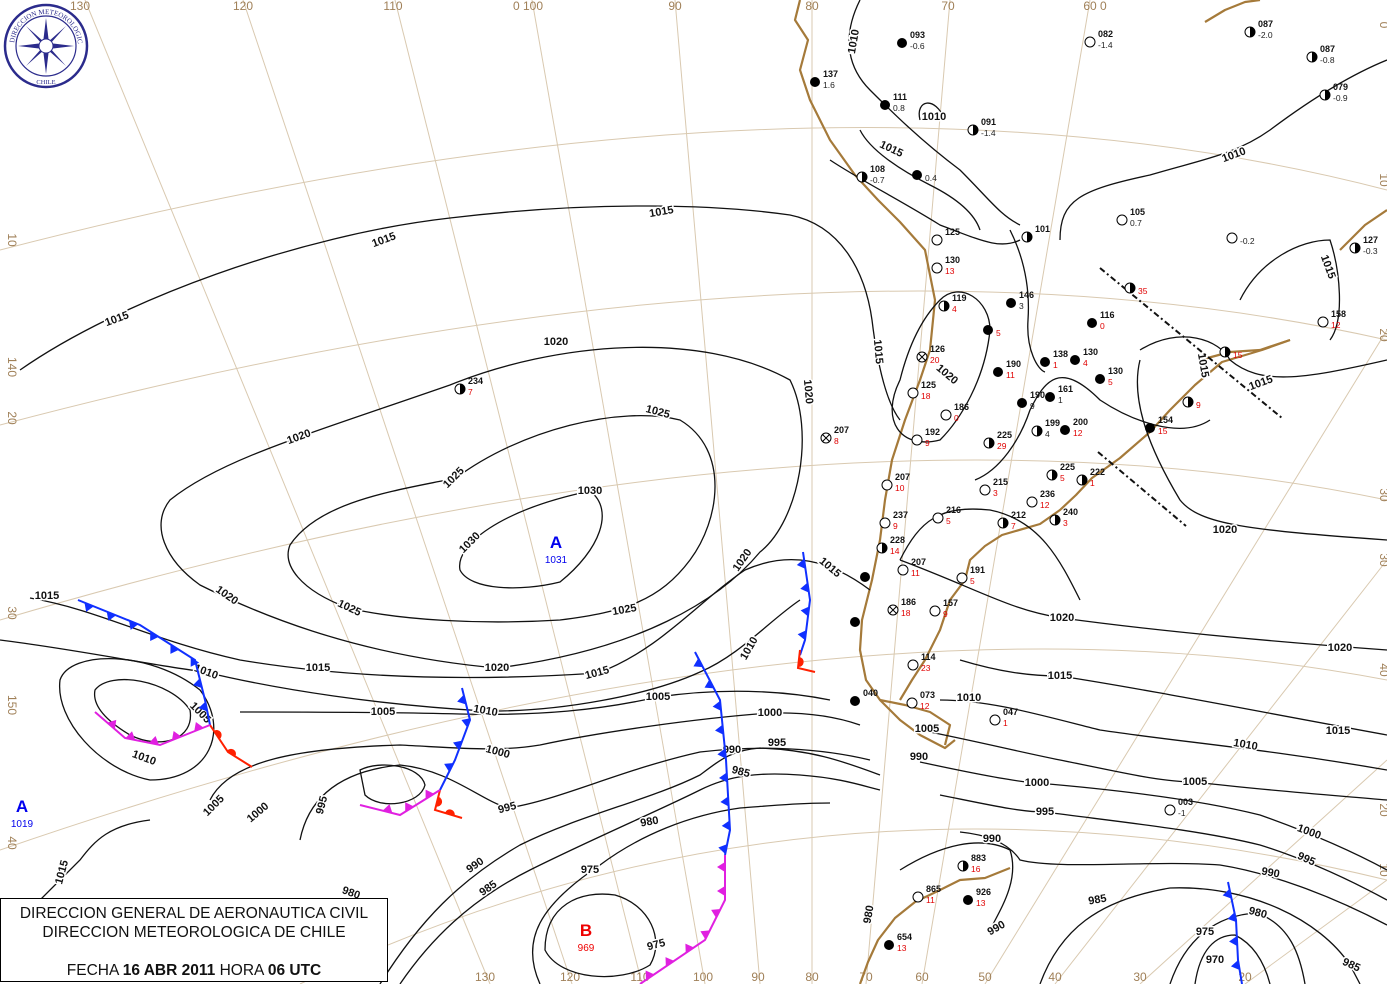 This screenshot has width=1387, height=984. What do you see at coordinates (1032, 406) in the screenshot?
I see `station-value: 9` at bounding box center [1032, 406].